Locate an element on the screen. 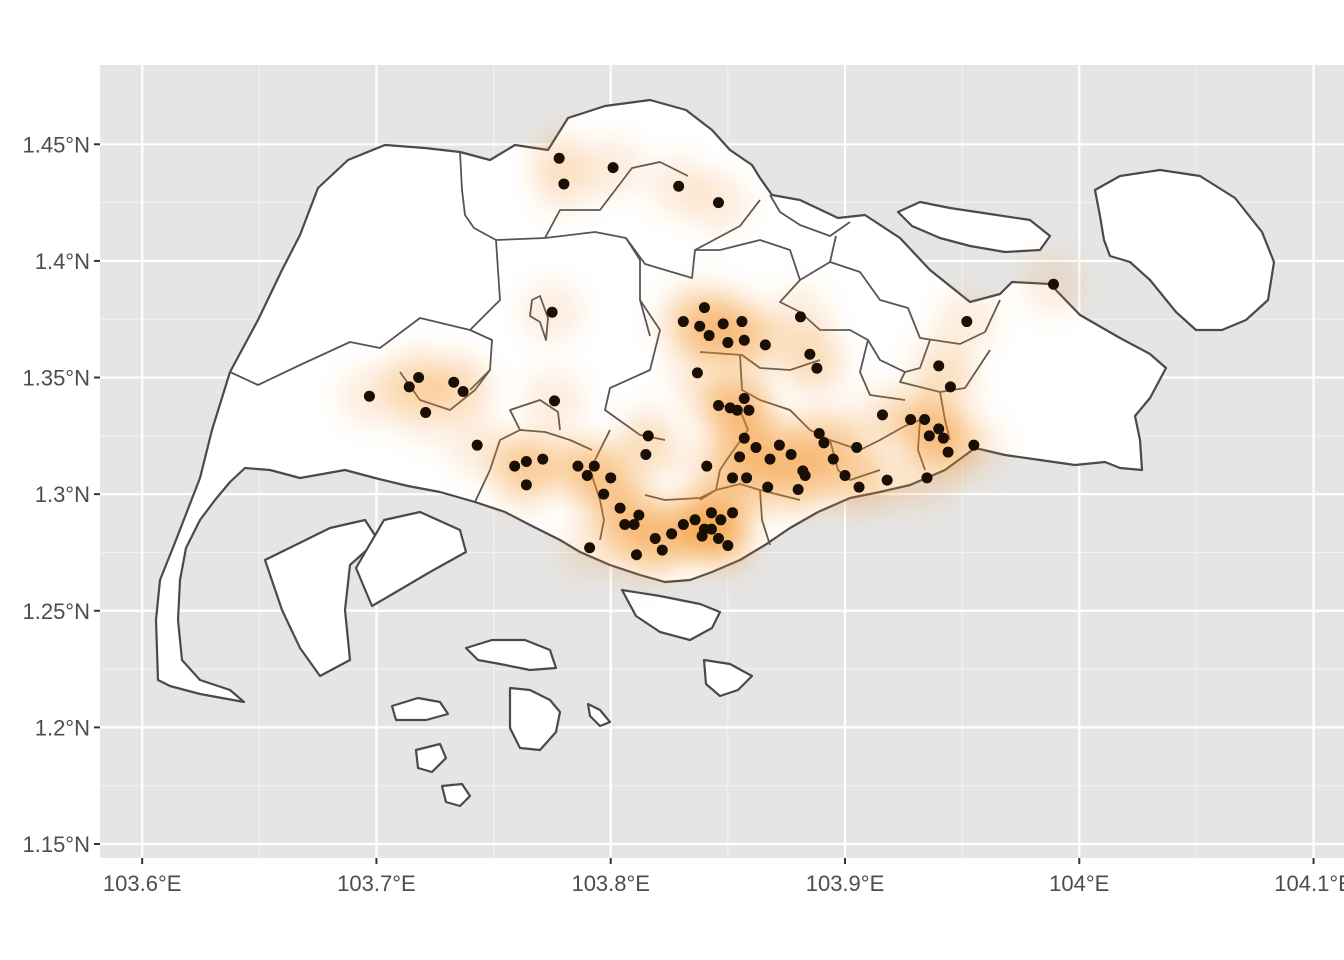 This screenshot has width=1344, height=960. pulau-tekong is located at coordinates (1184, 250).